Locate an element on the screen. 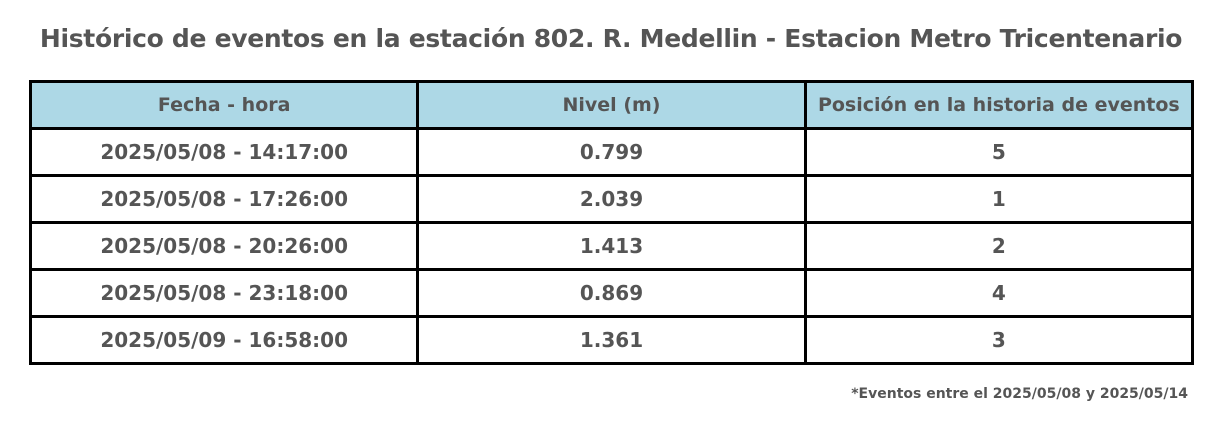 This screenshot has width=1222, height=435. table-cell: 0.799 is located at coordinates (611, 152).